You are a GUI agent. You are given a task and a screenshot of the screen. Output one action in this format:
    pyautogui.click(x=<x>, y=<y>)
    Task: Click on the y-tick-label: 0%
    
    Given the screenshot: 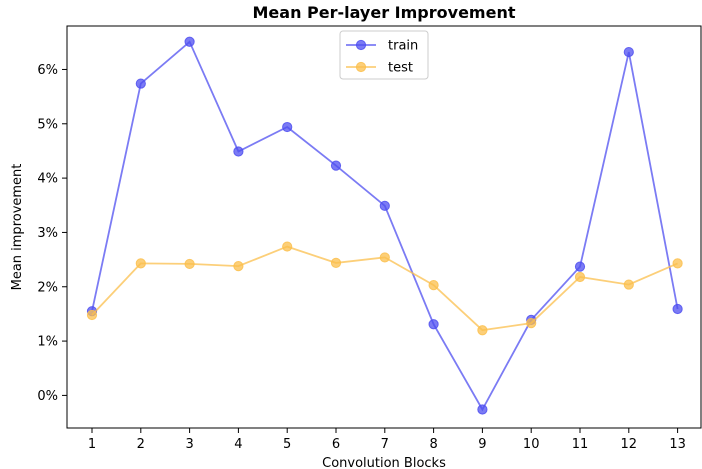 What is the action you would take?
    pyautogui.click(x=47, y=396)
    